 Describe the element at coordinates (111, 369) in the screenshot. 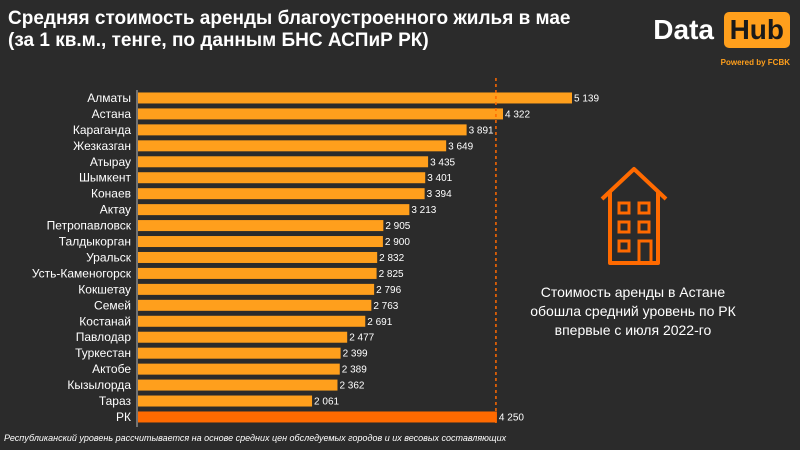

I see `category-label-актобе: Актобе` at that location.